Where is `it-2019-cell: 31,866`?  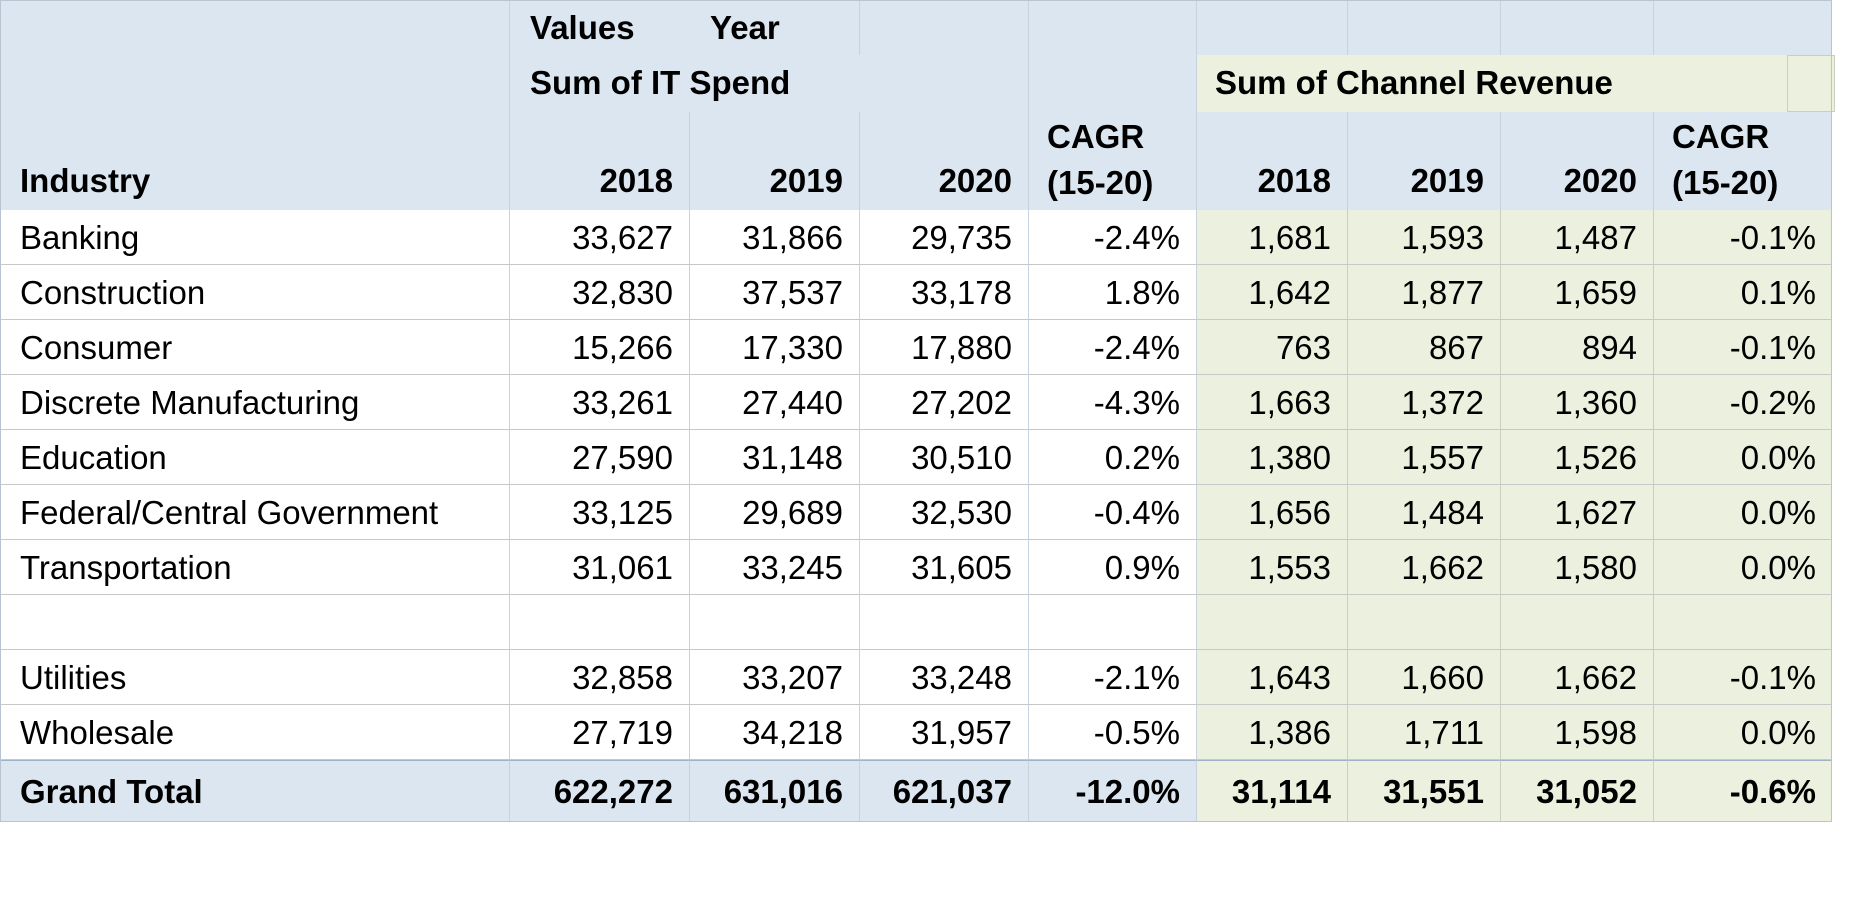 it-2019-cell: 31,866 is located at coordinates (775, 237).